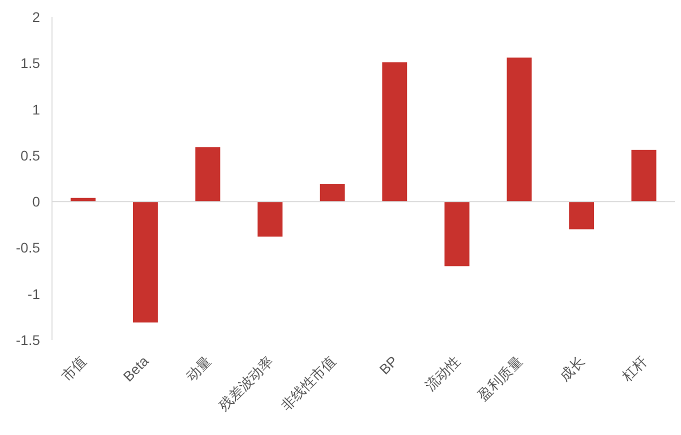 Image resolution: width=681 pixels, height=435 pixels. What do you see at coordinates (28, 248) in the screenshot?
I see `y-tick-label: -0.5` at bounding box center [28, 248].